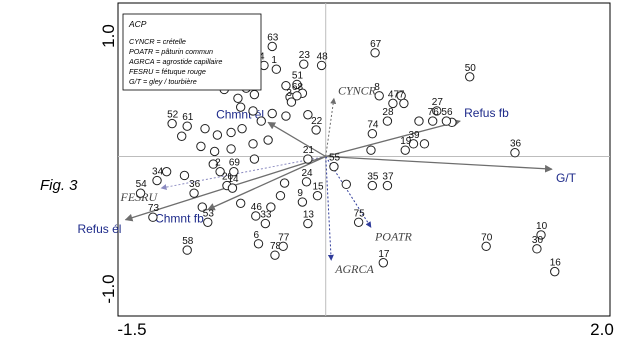 Image resolution: width=618 pixels, height=338 pixels. Describe the element at coordinates (318, 187) in the screenshot. I see `data-point-label: 15` at that location.